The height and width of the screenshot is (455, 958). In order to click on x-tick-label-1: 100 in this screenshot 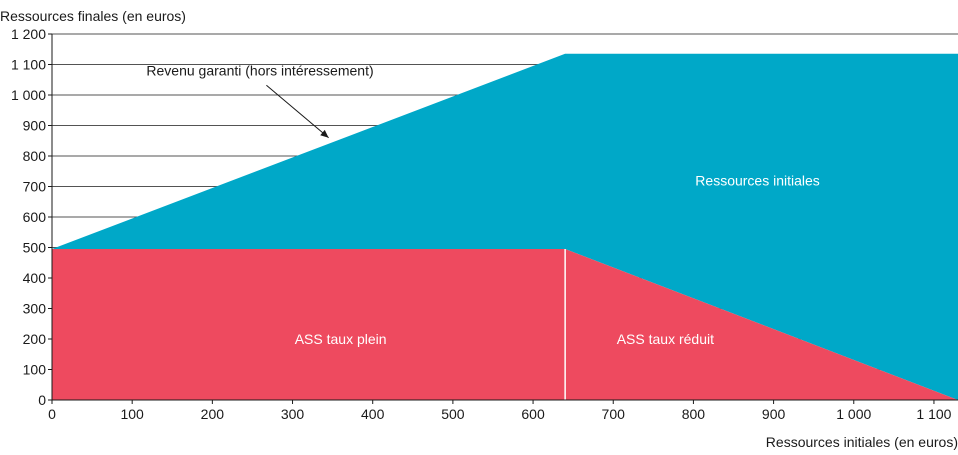, I will do `click(132, 414)`.